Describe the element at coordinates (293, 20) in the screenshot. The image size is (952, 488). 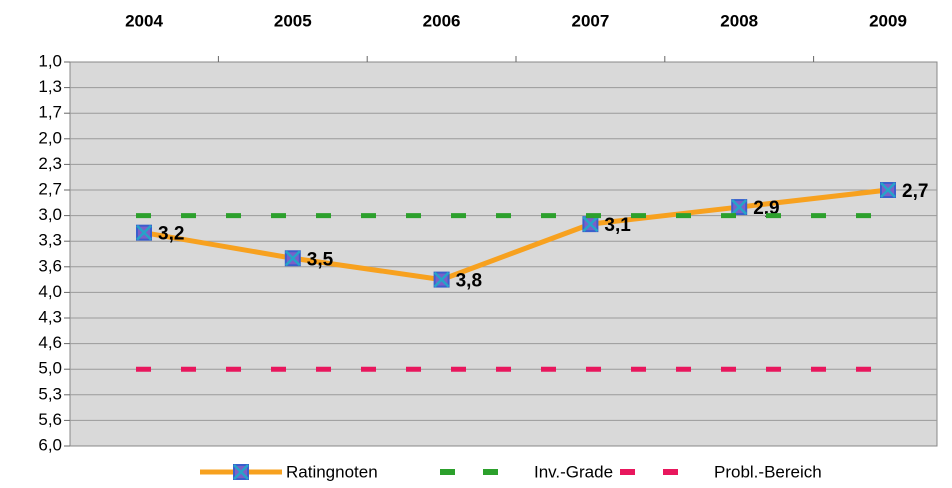
I see `x-tick-label: 2005` at that location.